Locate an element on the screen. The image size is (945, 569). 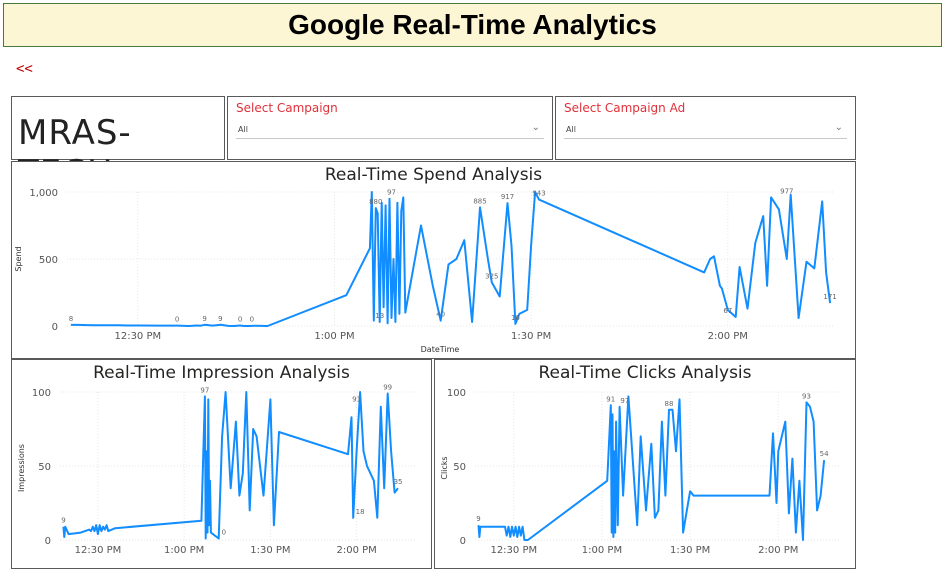
campaign-ad-slicer: Select Campaign Ad All ⌄ is located at coordinates (705, 128).